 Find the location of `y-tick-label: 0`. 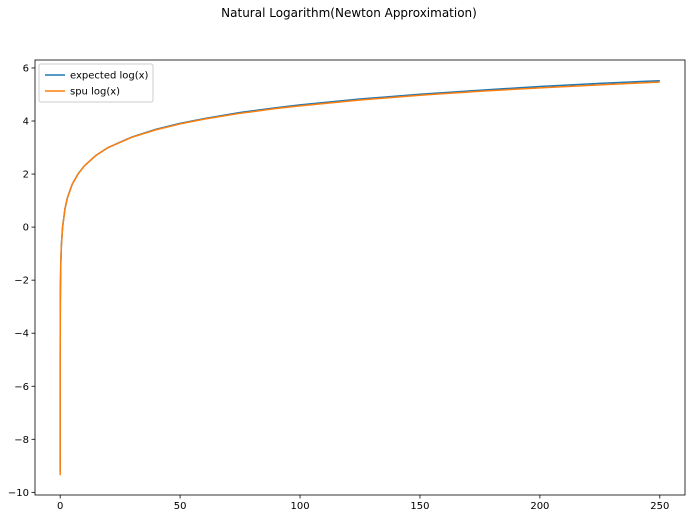

y-tick-label: 0 is located at coordinates (26, 228).